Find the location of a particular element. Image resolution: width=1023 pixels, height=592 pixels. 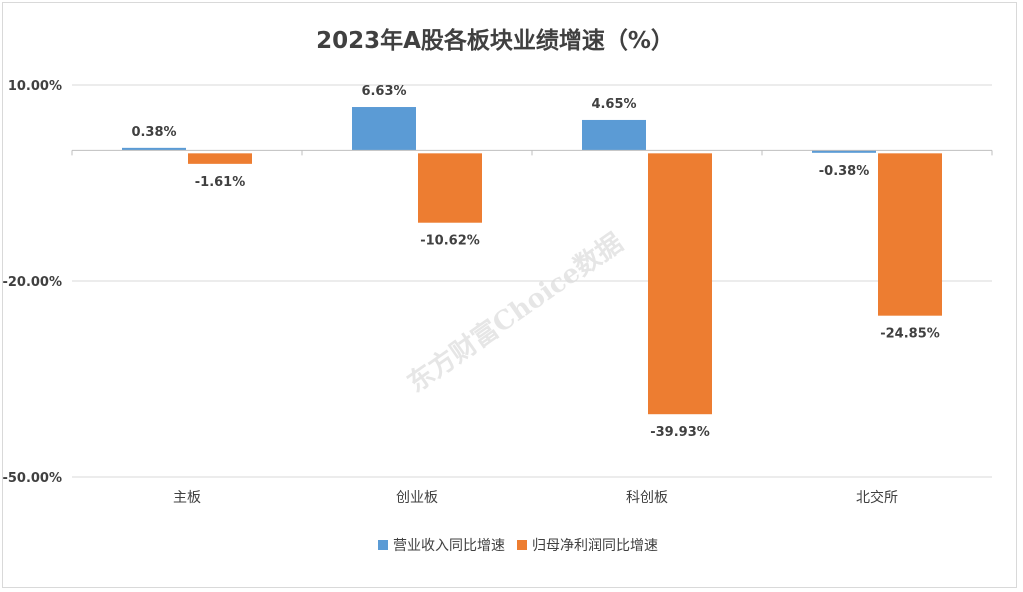

data-label: 6.63% is located at coordinates (383, 91).